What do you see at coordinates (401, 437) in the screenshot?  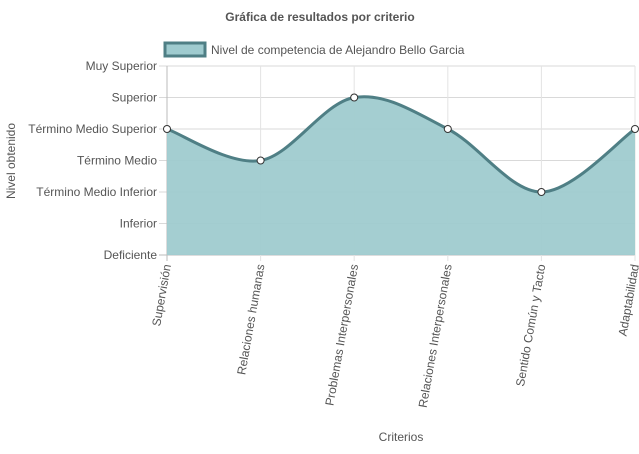 I see `x-axis-label: Criterios` at bounding box center [401, 437].